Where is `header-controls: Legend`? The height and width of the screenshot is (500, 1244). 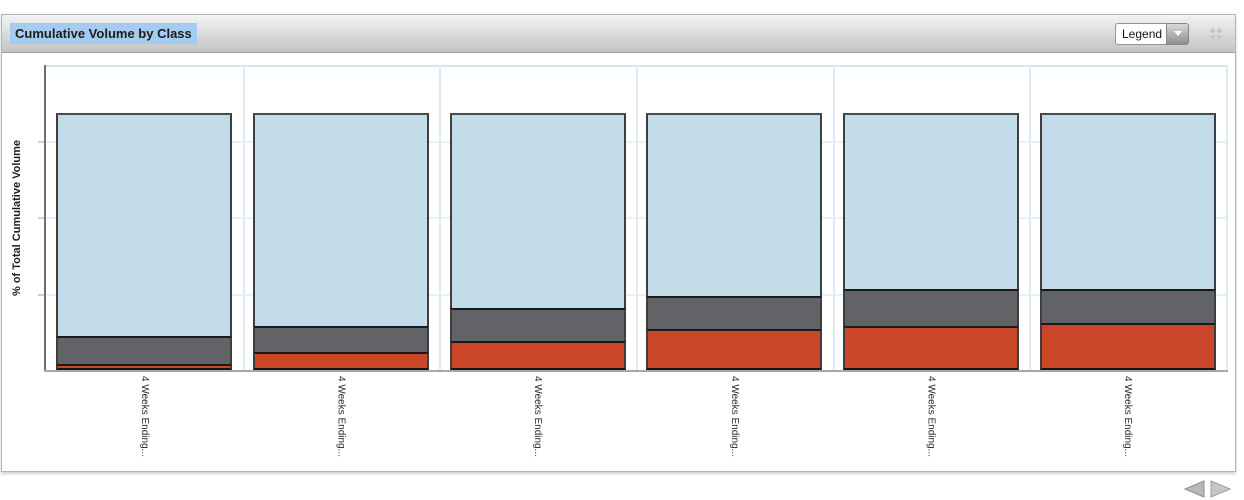 header-controls: Legend is located at coordinates (1170, 33).